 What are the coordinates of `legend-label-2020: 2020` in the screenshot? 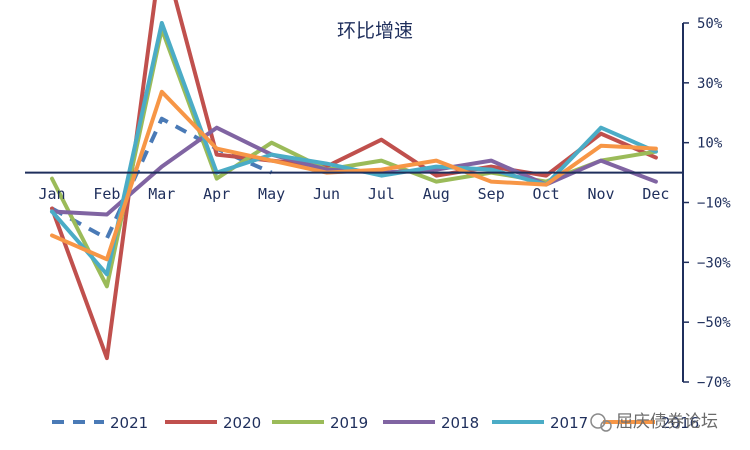 It's located at (242, 423).